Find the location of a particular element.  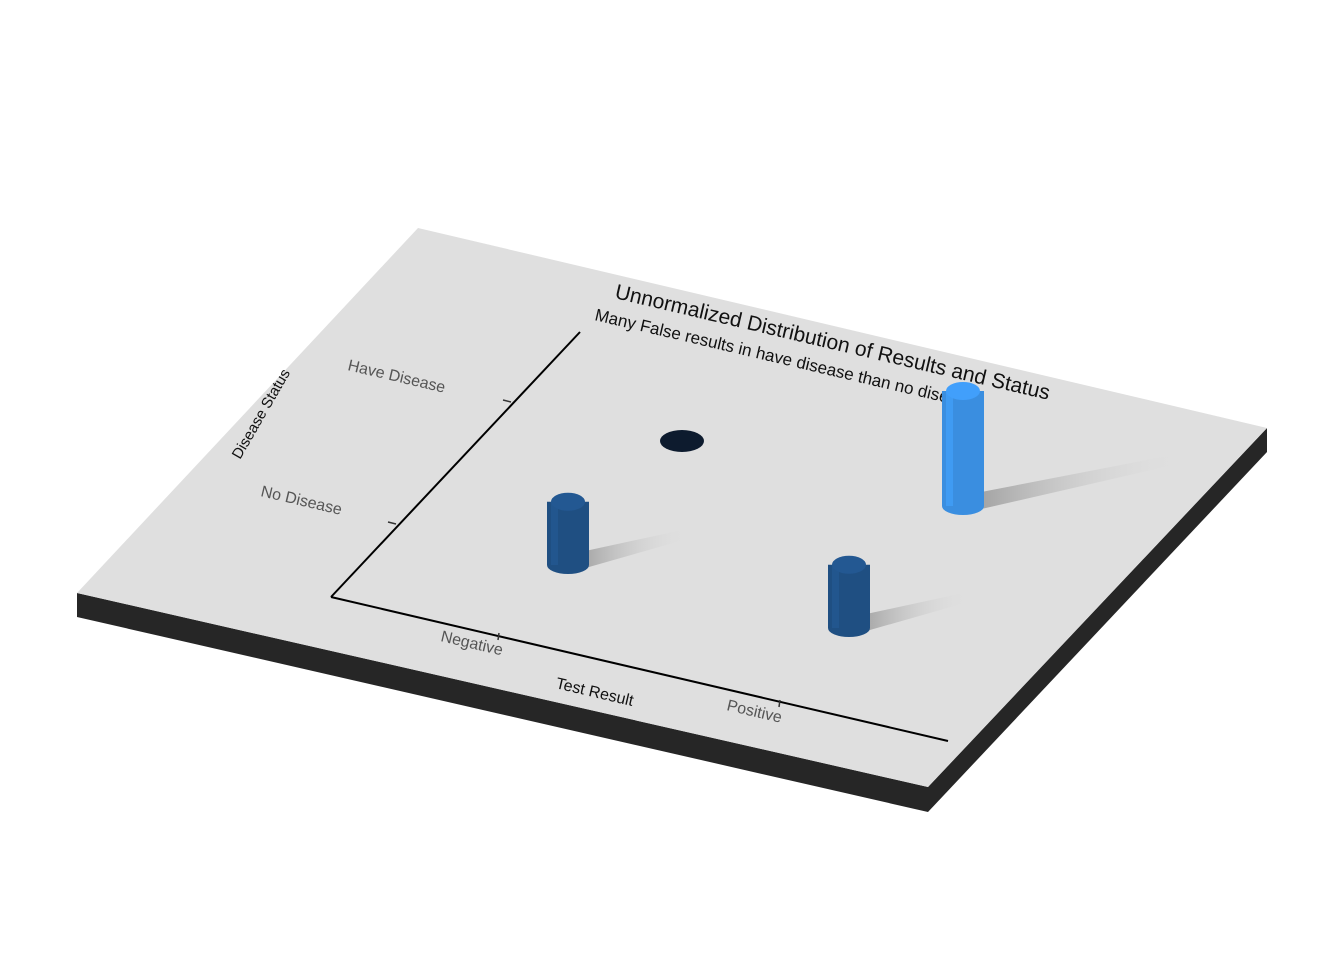

x-tick-positive is located at coordinates (779, 703).